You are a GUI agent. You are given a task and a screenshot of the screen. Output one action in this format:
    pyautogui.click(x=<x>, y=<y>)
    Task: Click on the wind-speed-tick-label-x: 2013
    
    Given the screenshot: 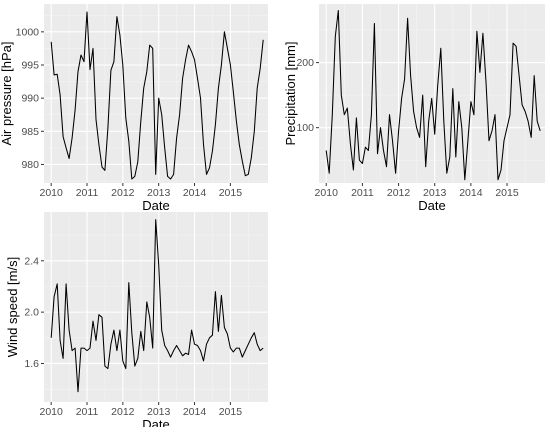 What is the action you would take?
    pyautogui.click(x=159, y=412)
    